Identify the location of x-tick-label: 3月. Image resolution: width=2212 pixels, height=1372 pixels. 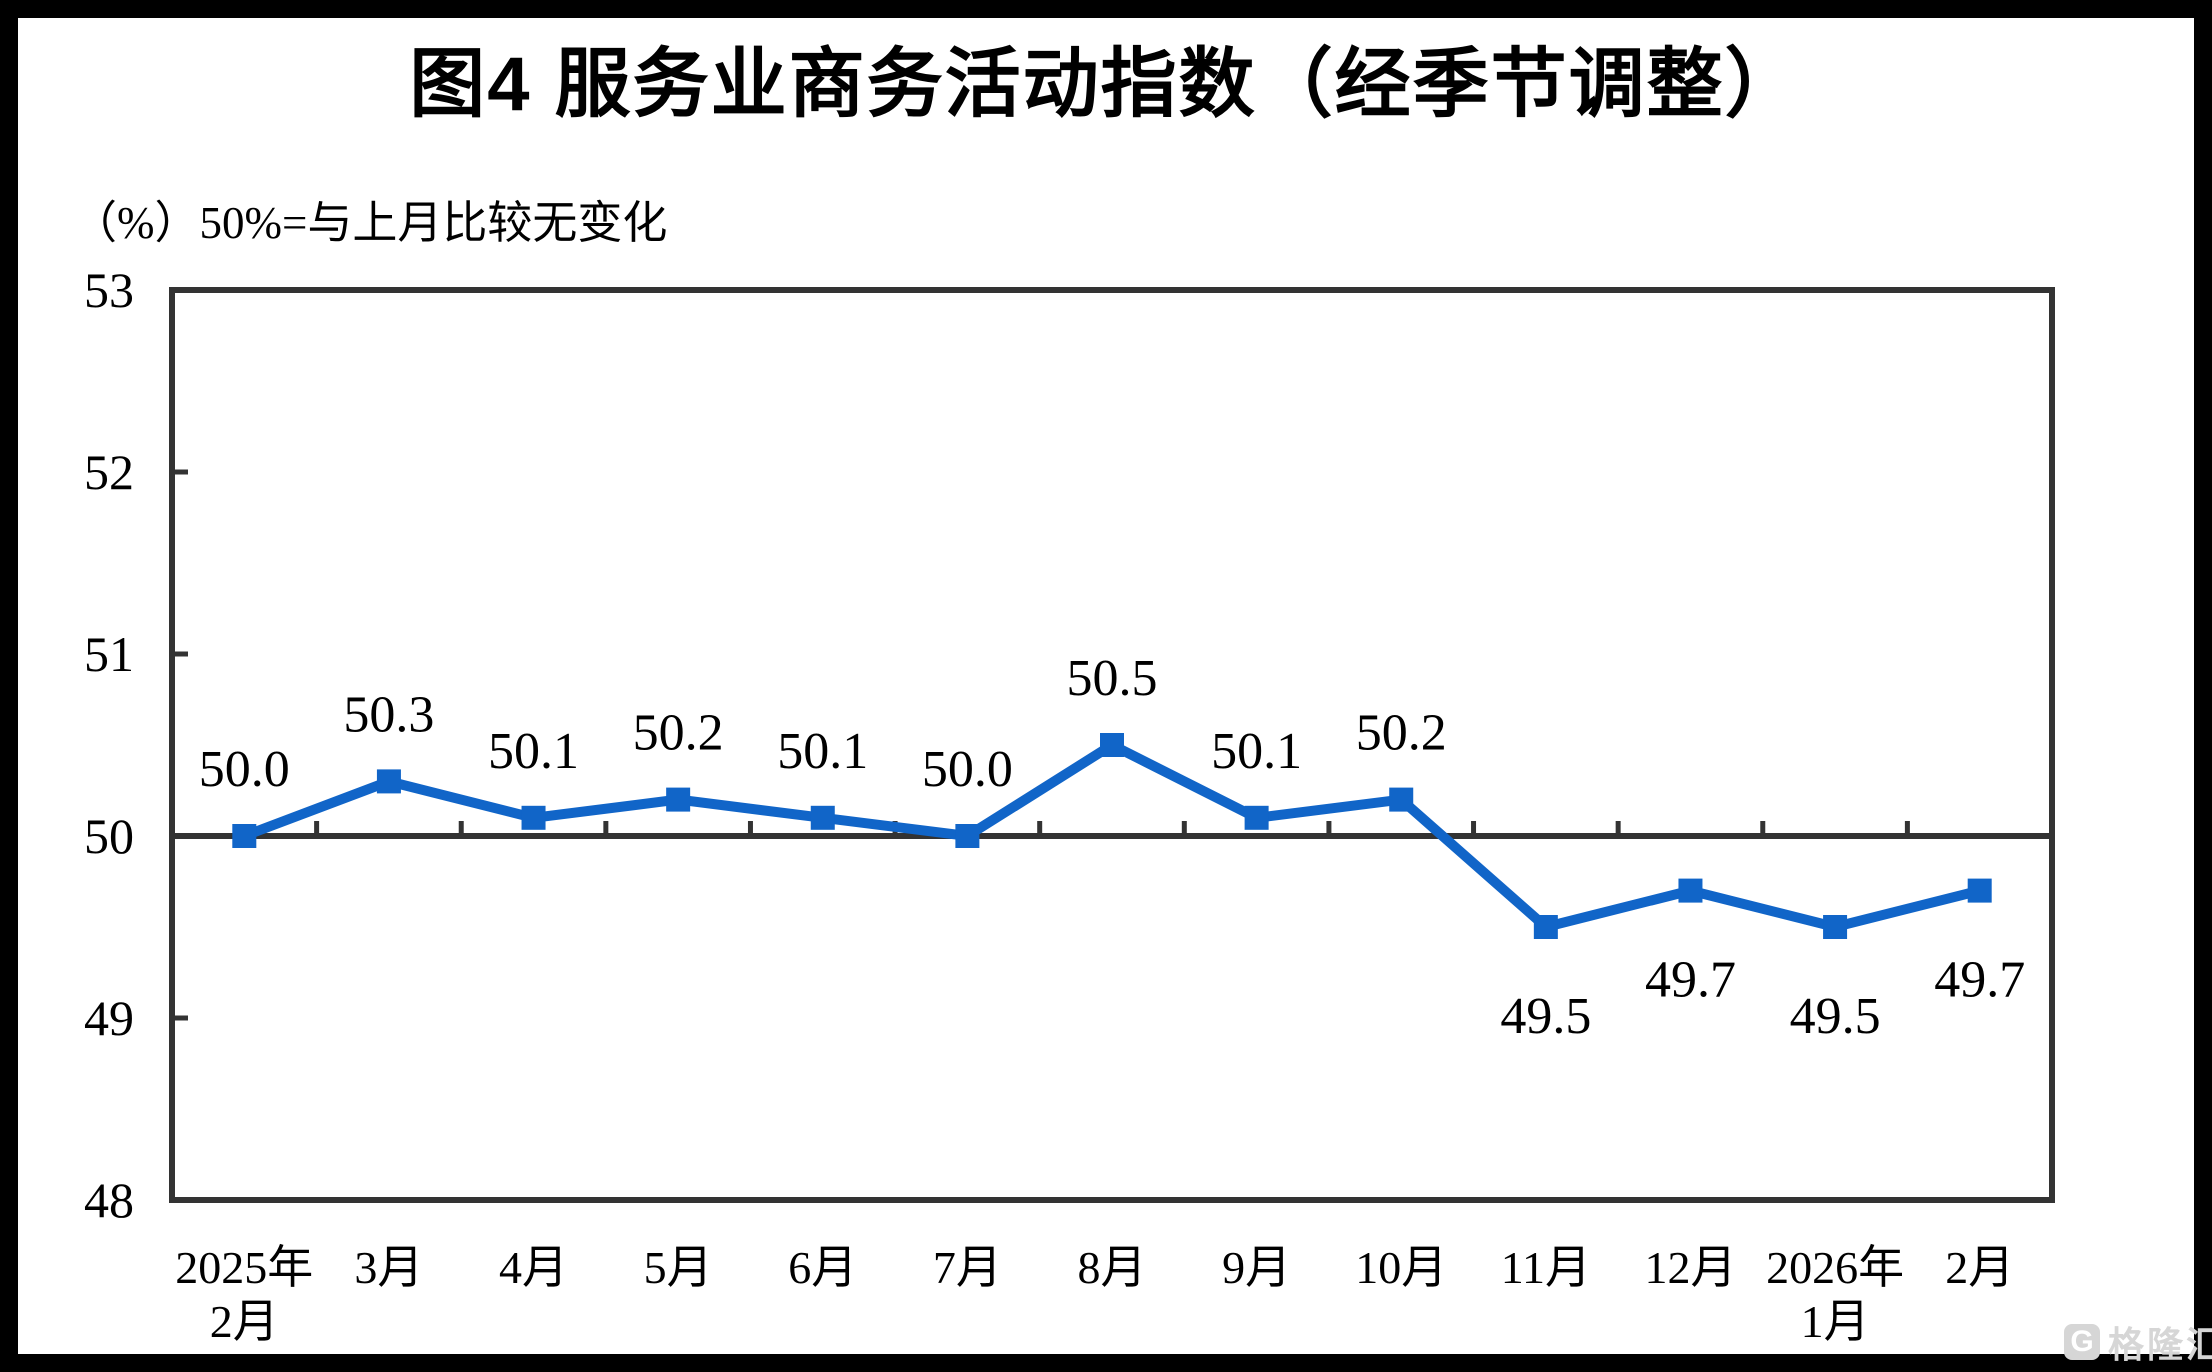
(388, 1267).